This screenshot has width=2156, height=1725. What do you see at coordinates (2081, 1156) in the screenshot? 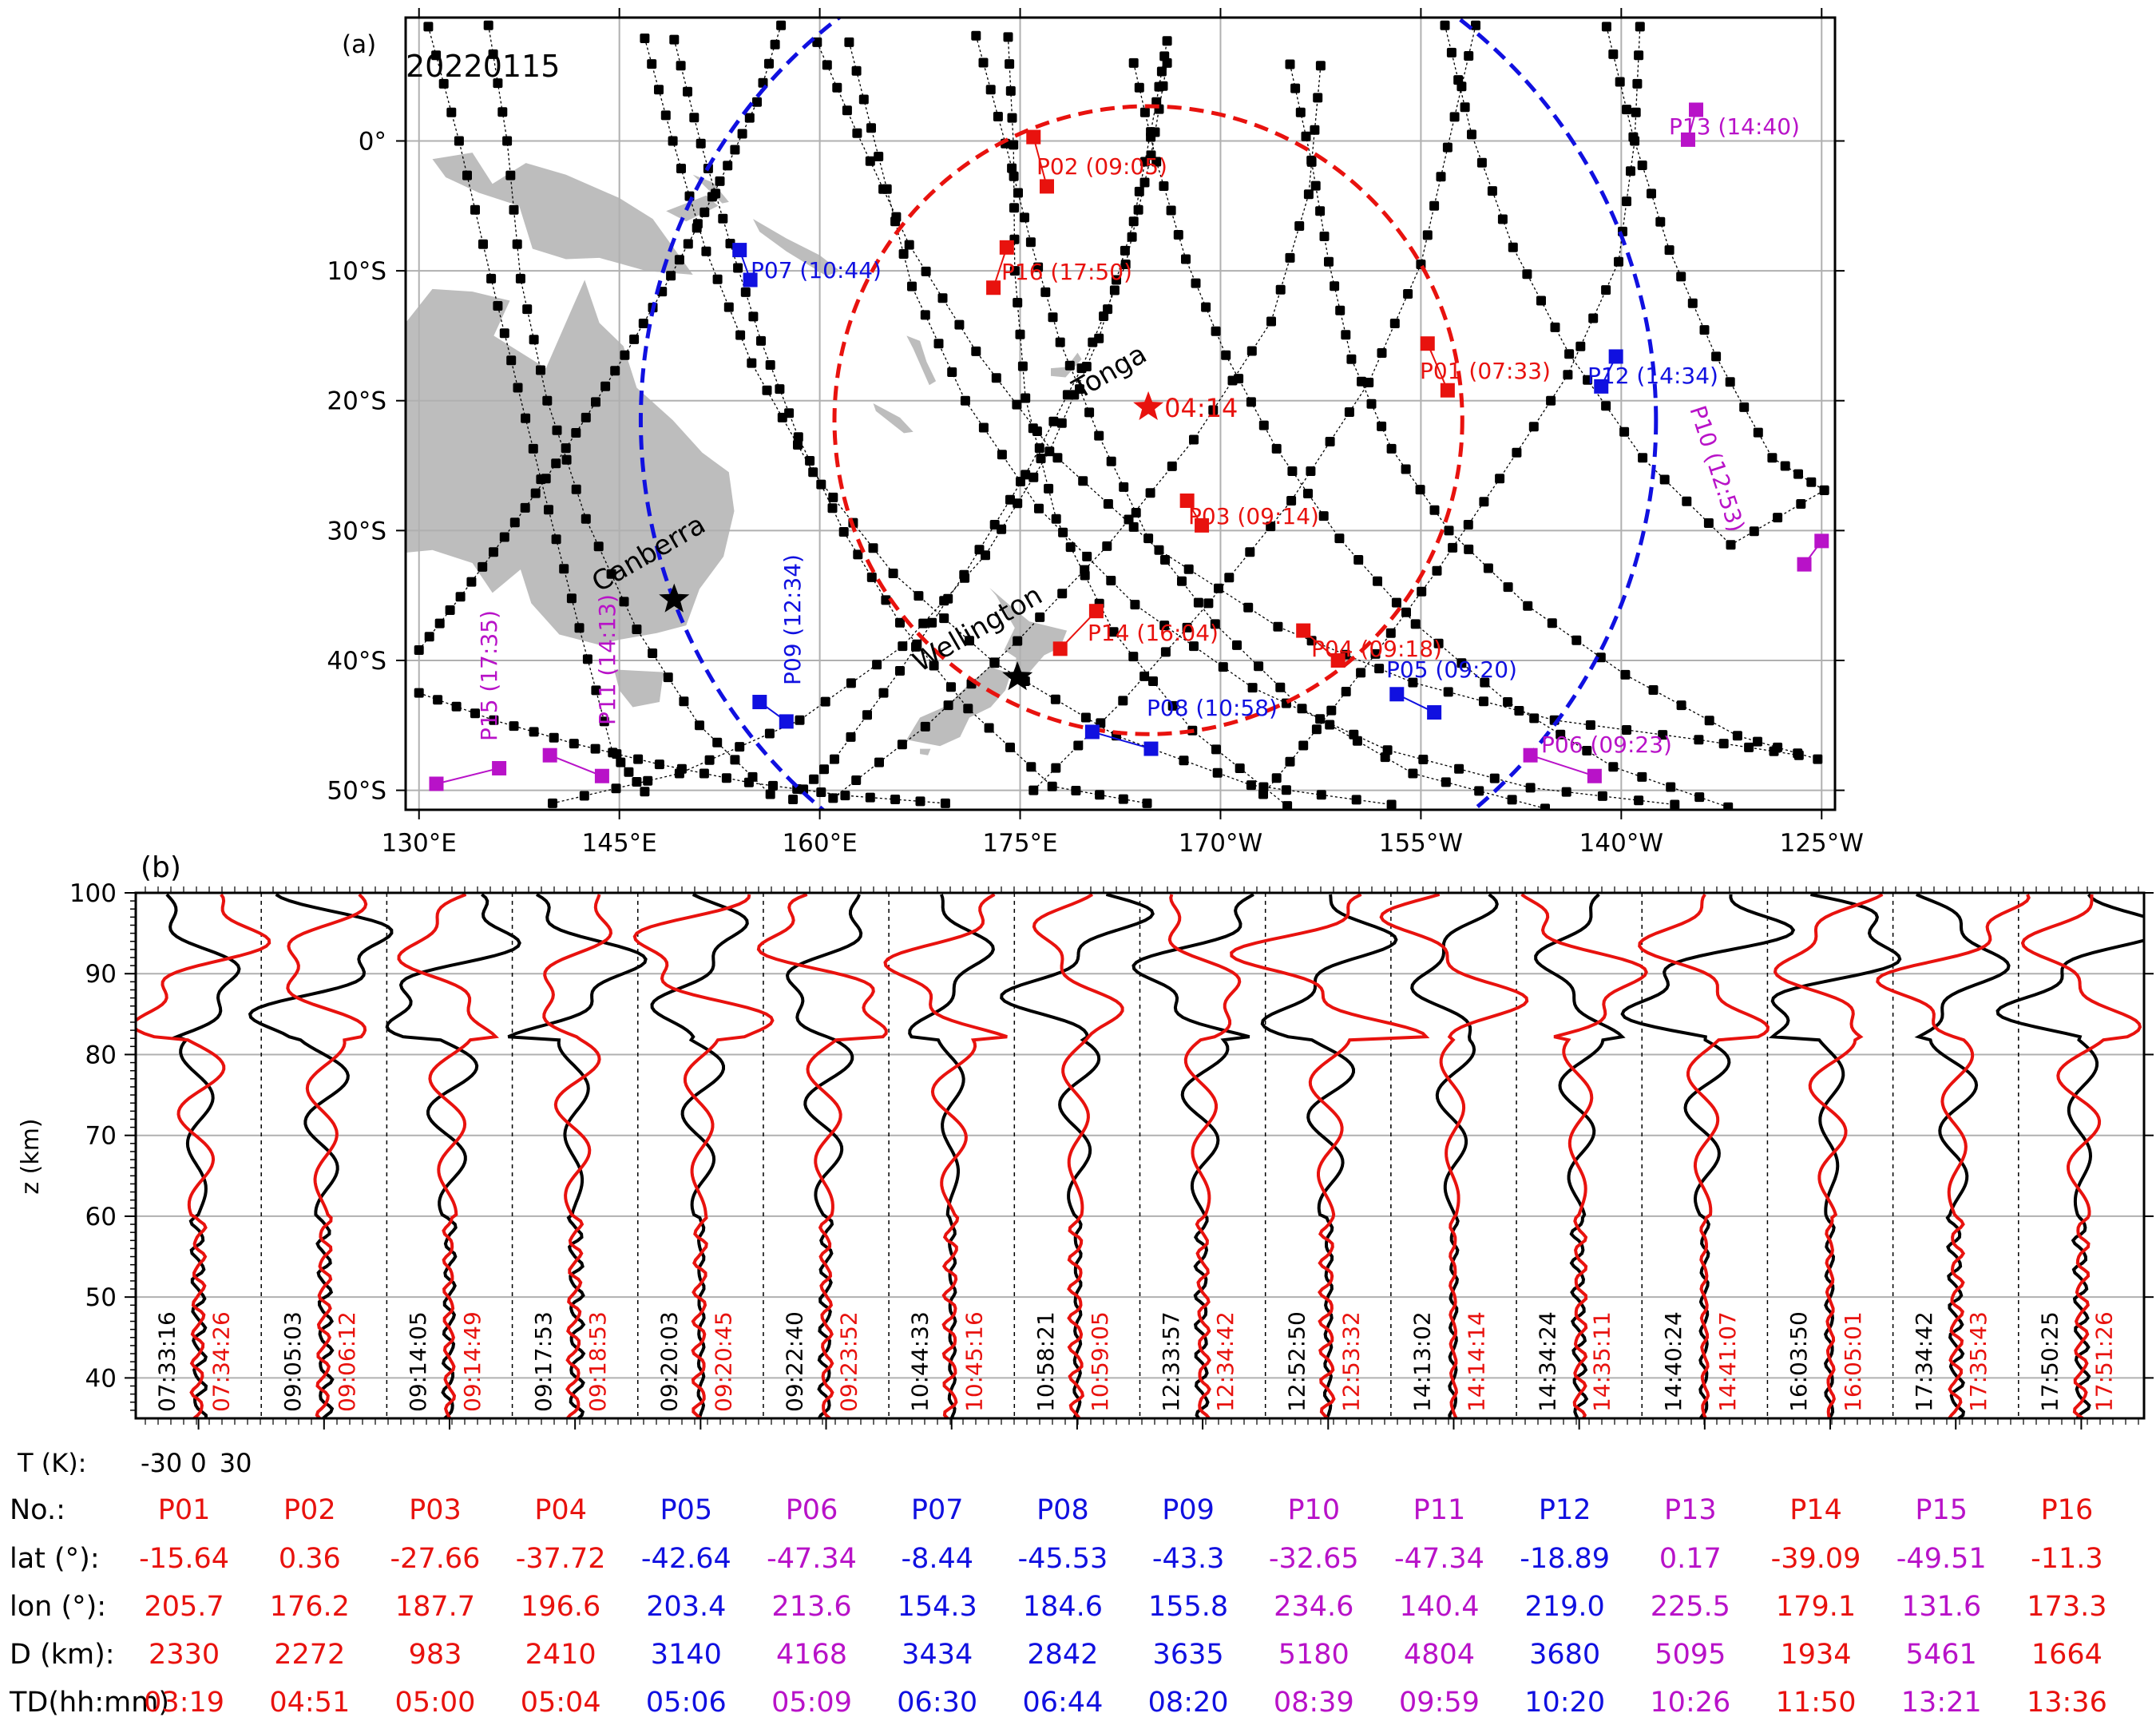
I see `profile-red-P16` at bounding box center [2081, 1156].